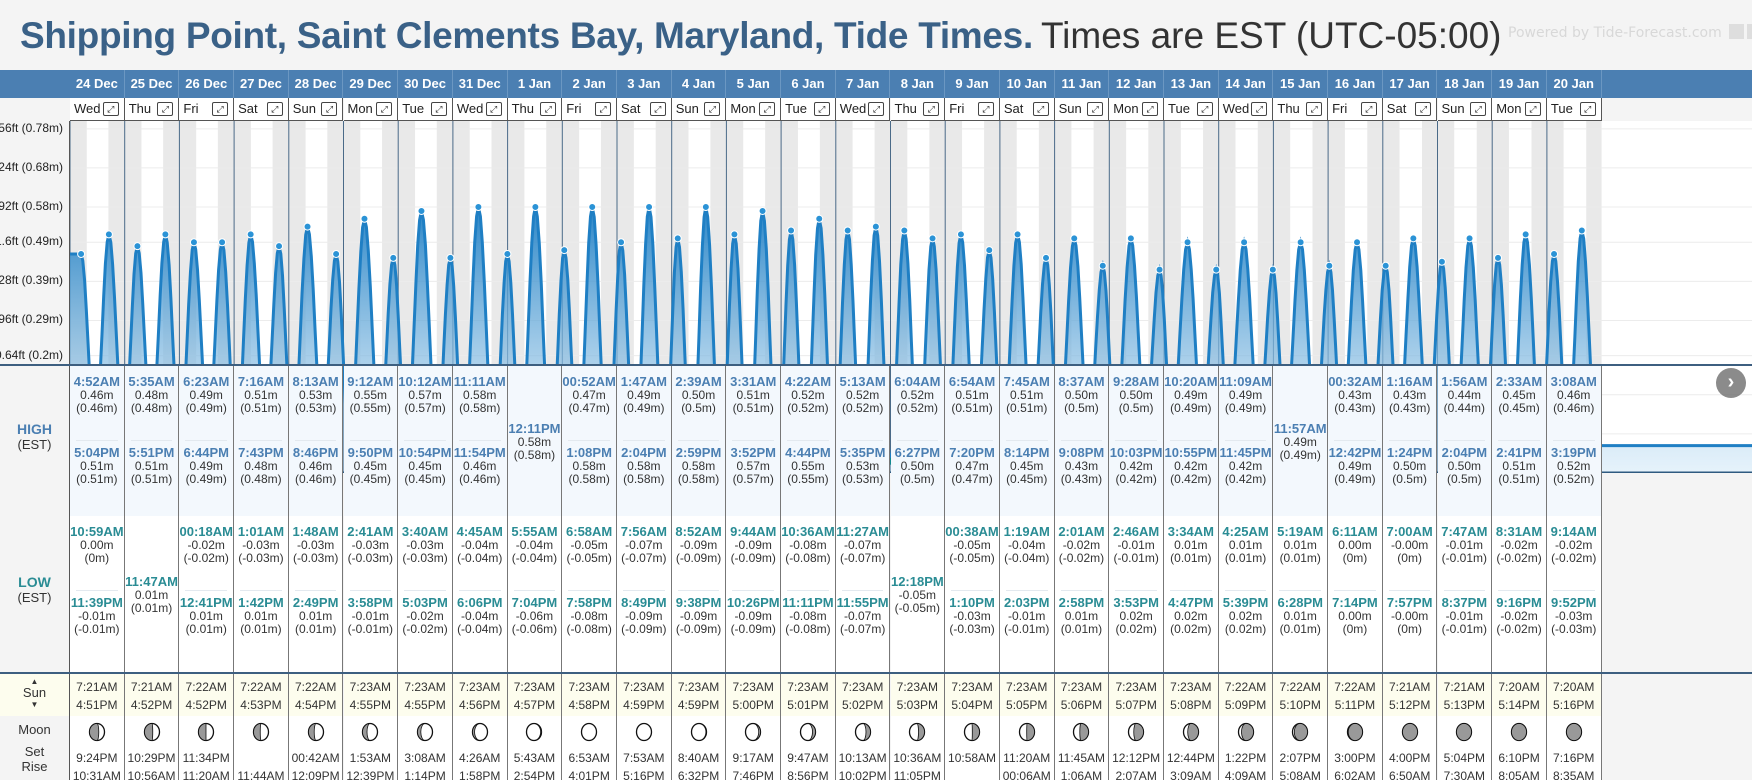  I want to click on day-of-week-label: Mon, so click(1126, 108).